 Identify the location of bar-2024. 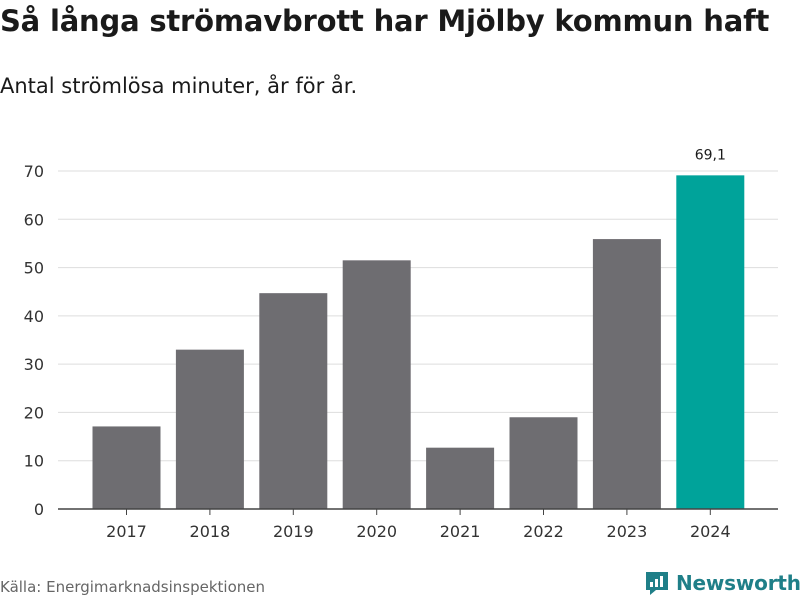
(710, 342).